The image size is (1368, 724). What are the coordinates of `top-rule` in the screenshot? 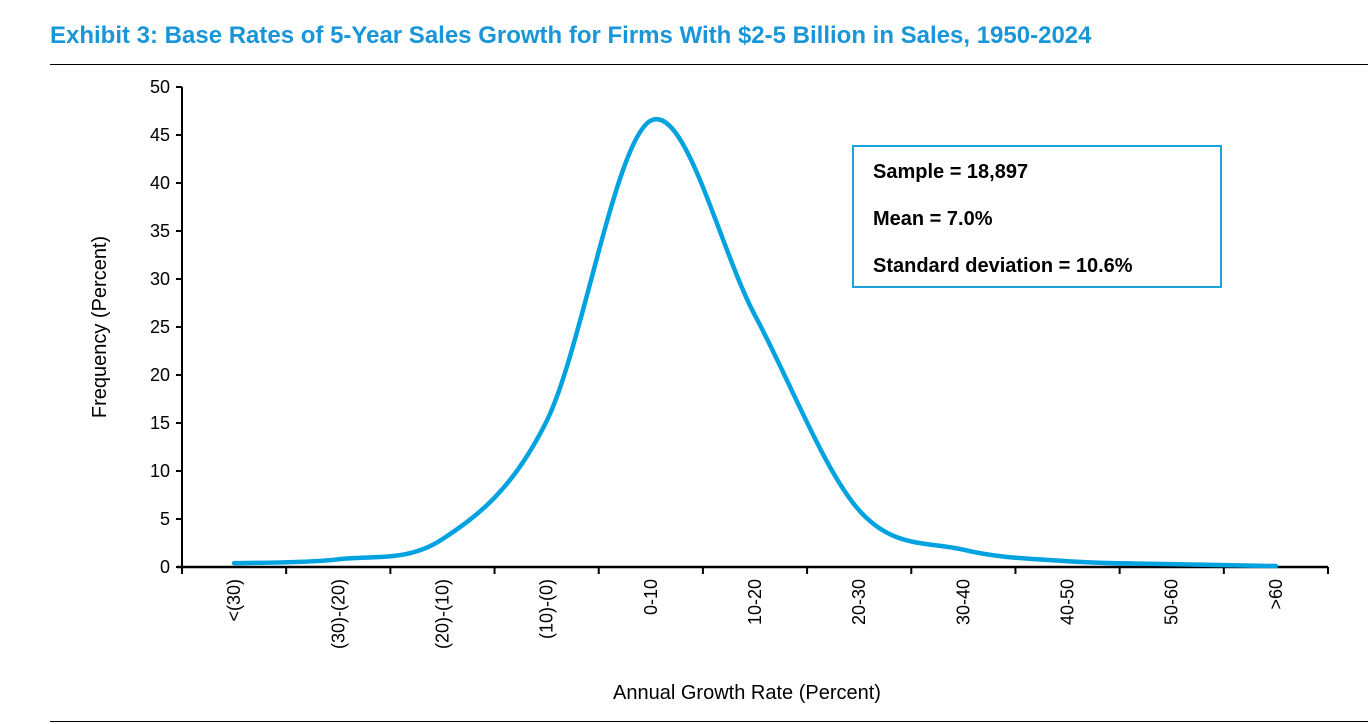 It's located at (709, 64).